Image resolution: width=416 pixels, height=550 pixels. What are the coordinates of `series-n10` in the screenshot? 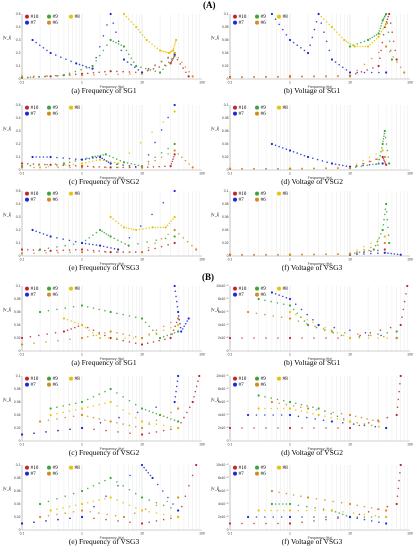 It's located at (100, 331).